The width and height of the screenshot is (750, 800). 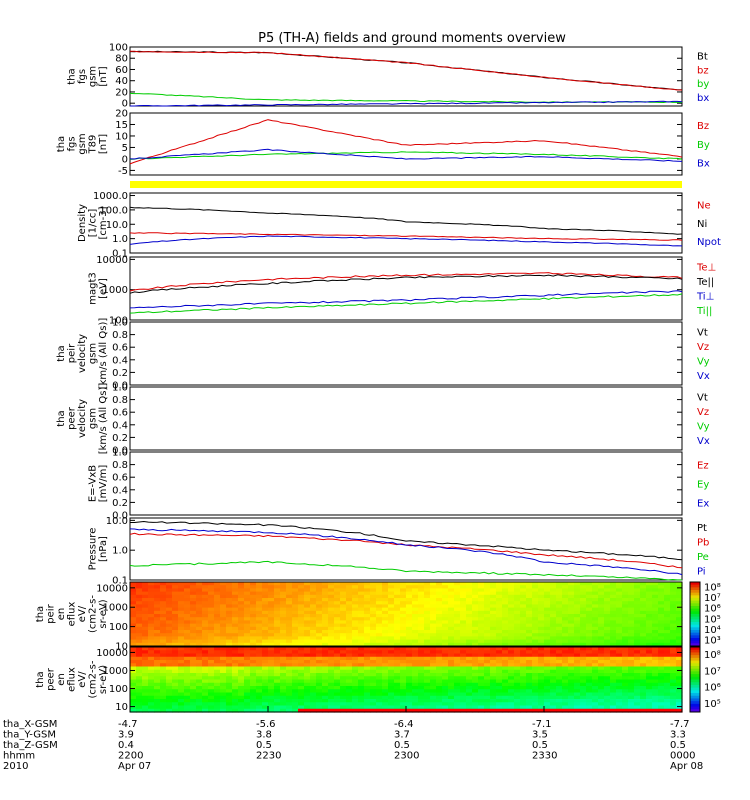 I want to click on vi-ylabel: tha peir velocity gsm [km/s (All Qs)], so click(x=82, y=354).